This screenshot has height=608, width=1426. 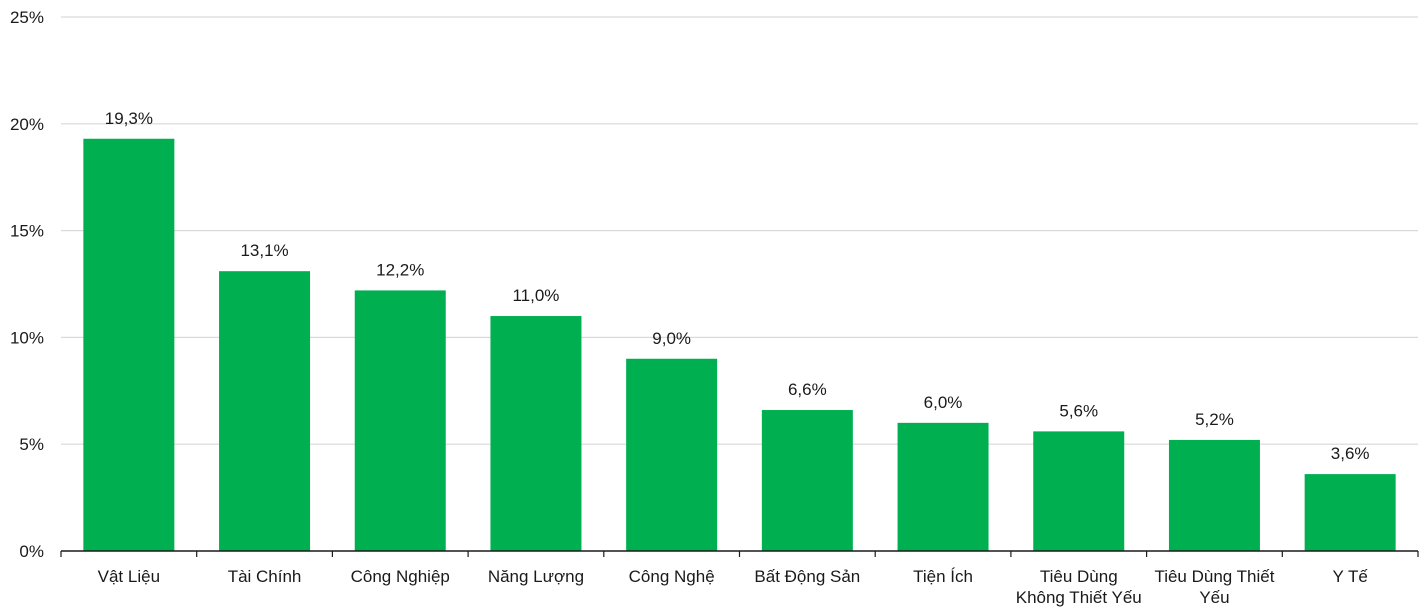 I want to click on x-axis, so click(x=739, y=553).